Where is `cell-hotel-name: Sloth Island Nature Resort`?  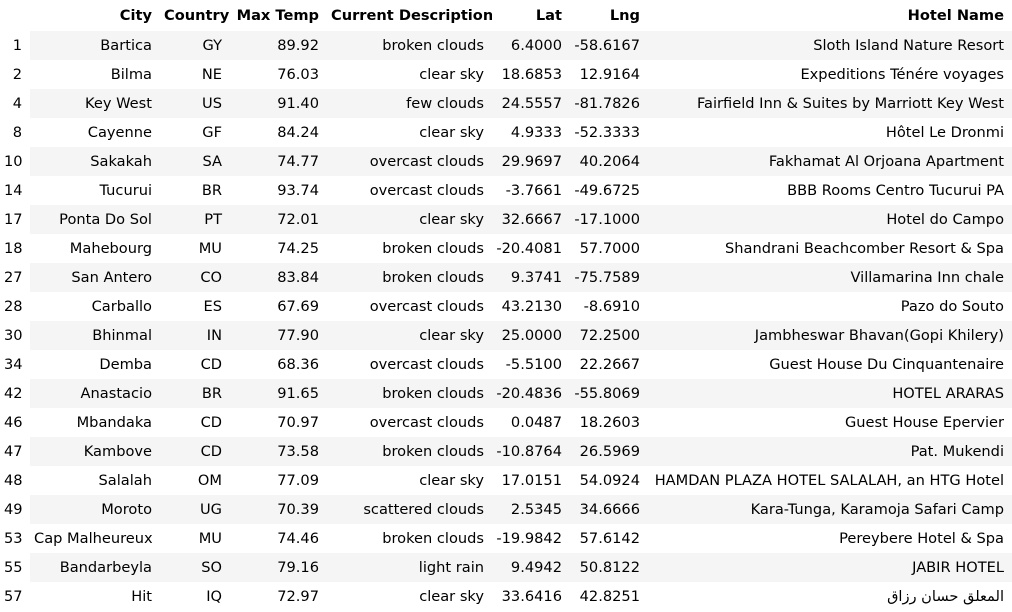
cell-hotel-name: Sloth Island Nature Resort is located at coordinates (830, 45).